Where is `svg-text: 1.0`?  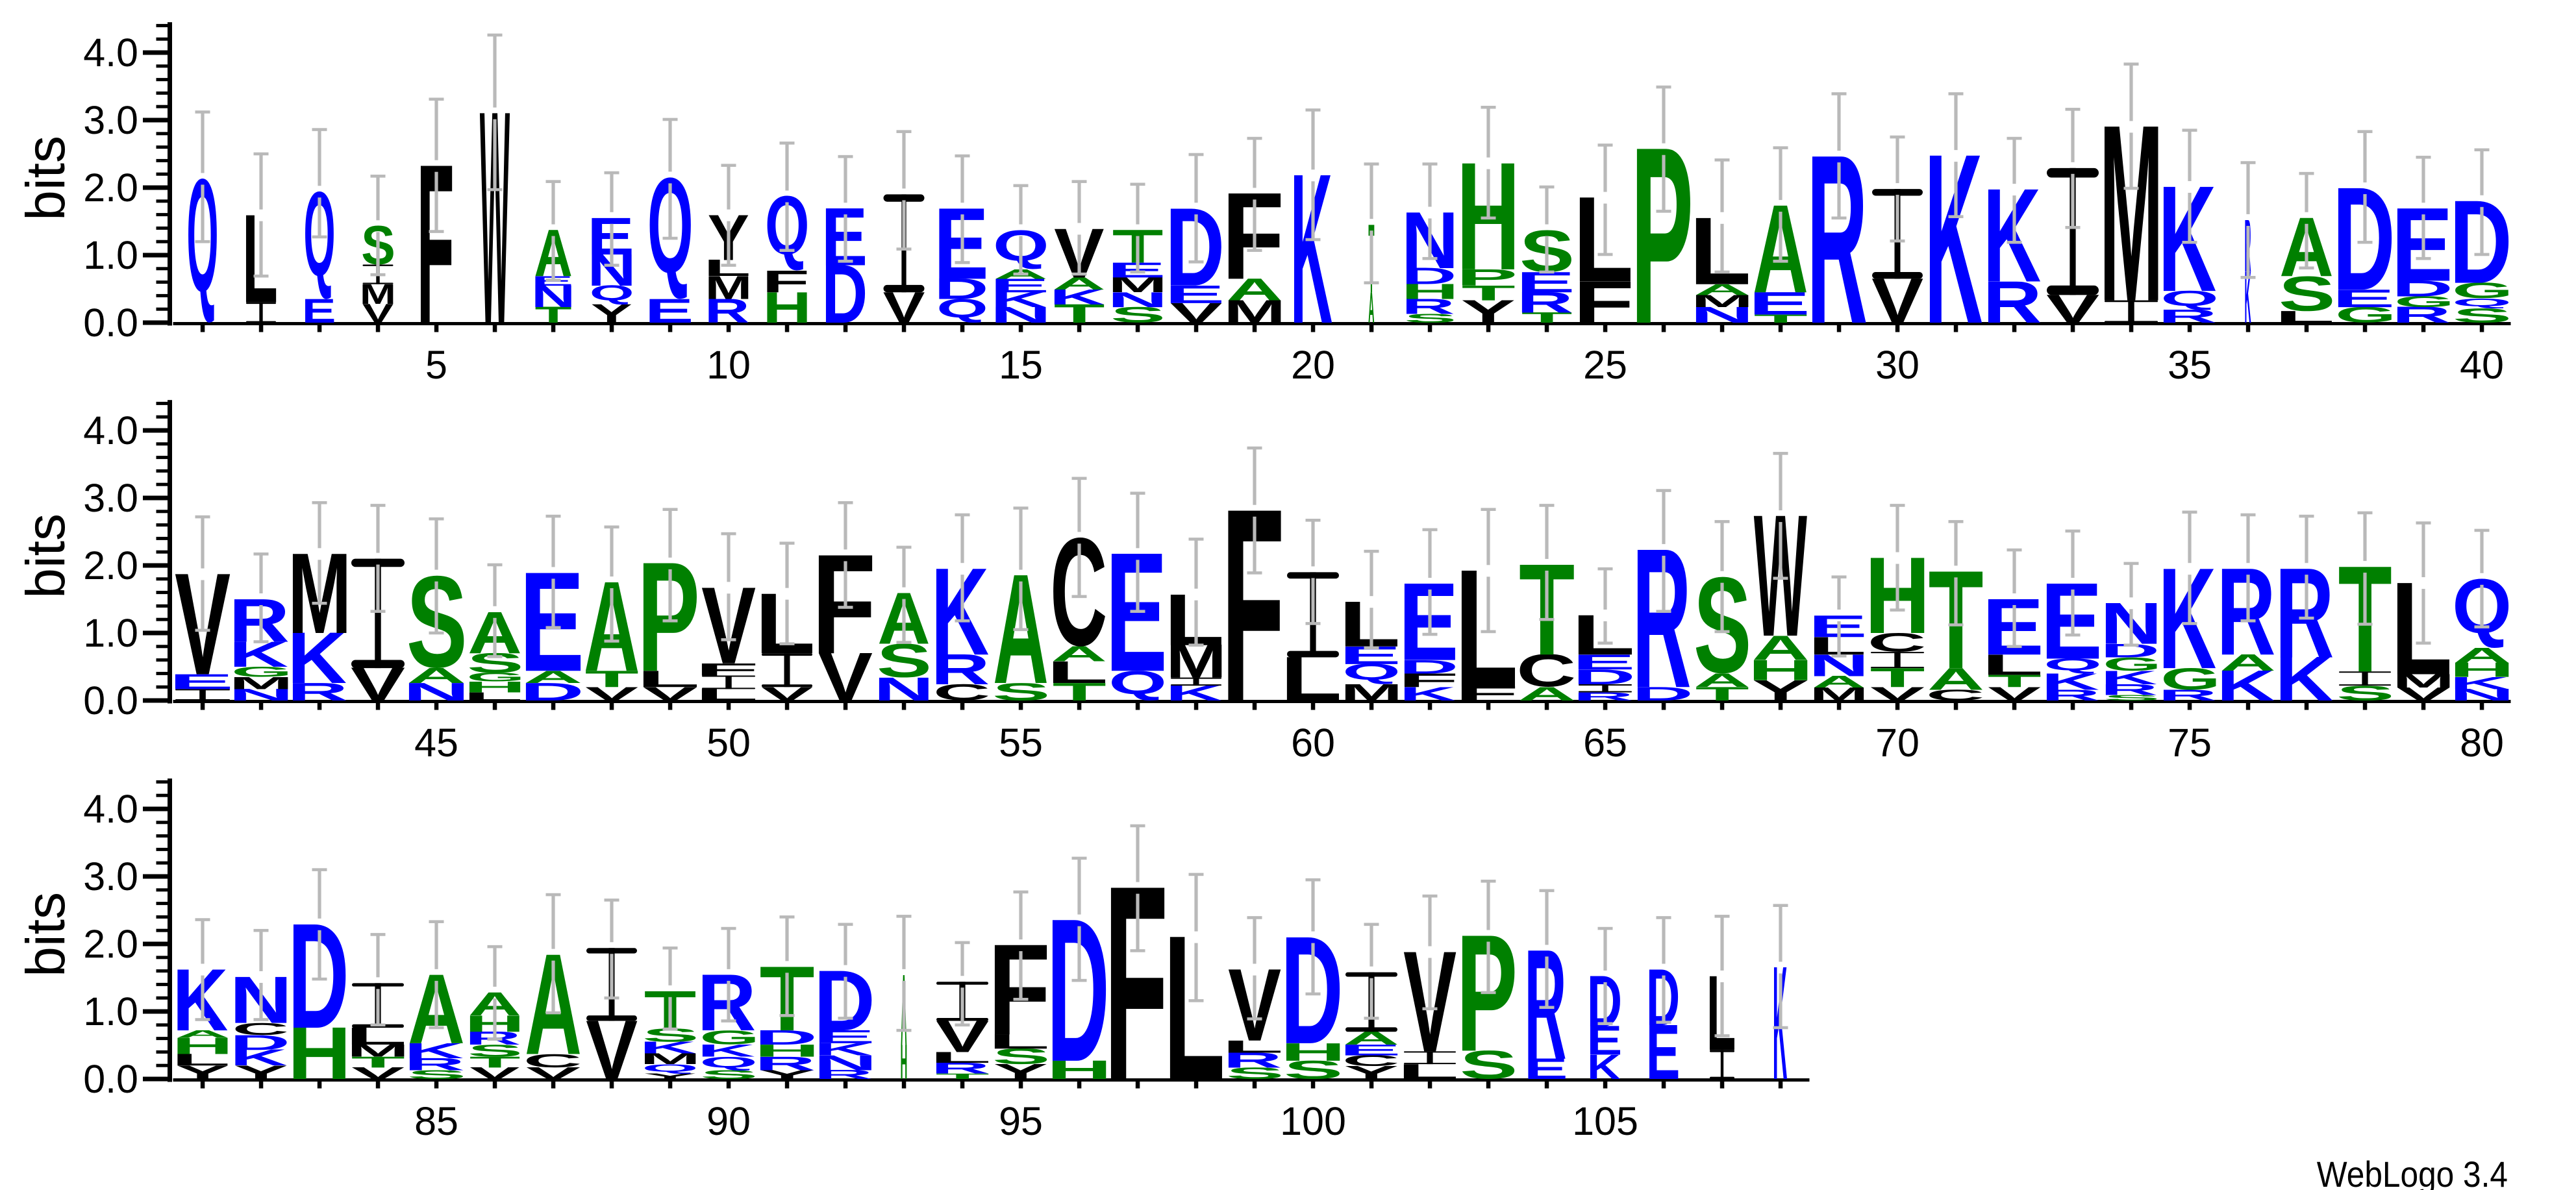
svg-text: 1.0 is located at coordinates (110, 1012).